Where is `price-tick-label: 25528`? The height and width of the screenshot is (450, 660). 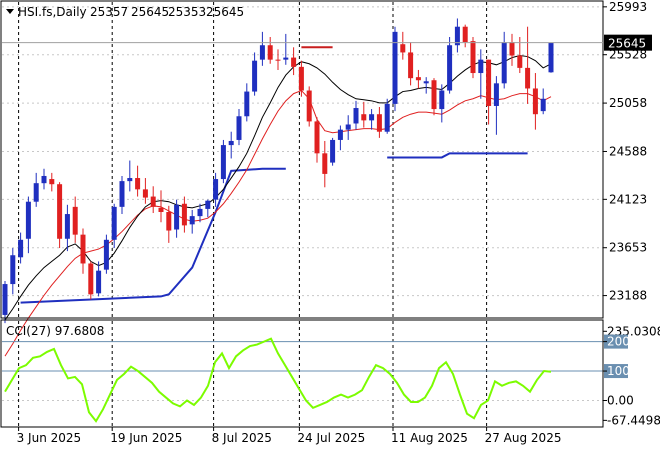
price-tick-label: 25528 is located at coordinates (628, 55).